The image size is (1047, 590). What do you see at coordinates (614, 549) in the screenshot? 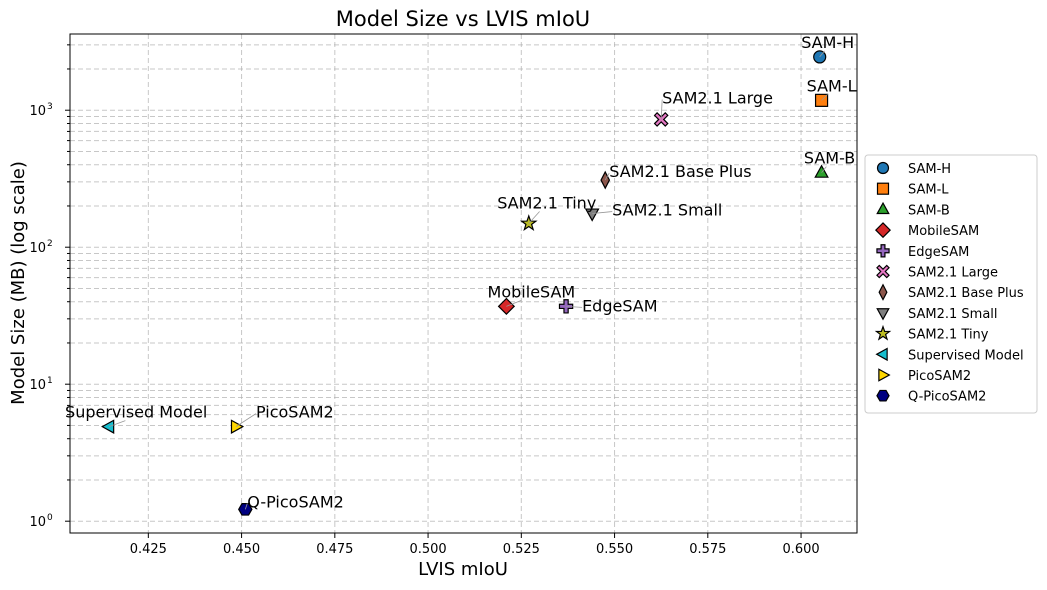
I see `x-tick-label: 0.550` at bounding box center [614, 549].